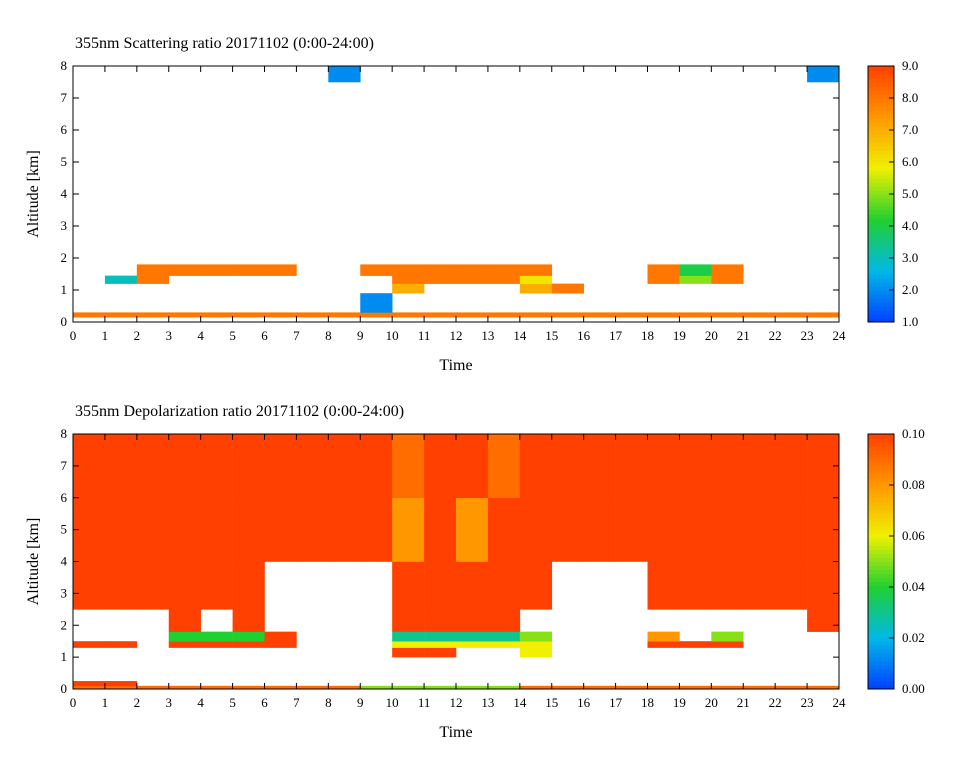 The image size is (960, 770). What do you see at coordinates (64, 465) in the screenshot?
I see `y-tick-label: 7` at bounding box center [64, 465].